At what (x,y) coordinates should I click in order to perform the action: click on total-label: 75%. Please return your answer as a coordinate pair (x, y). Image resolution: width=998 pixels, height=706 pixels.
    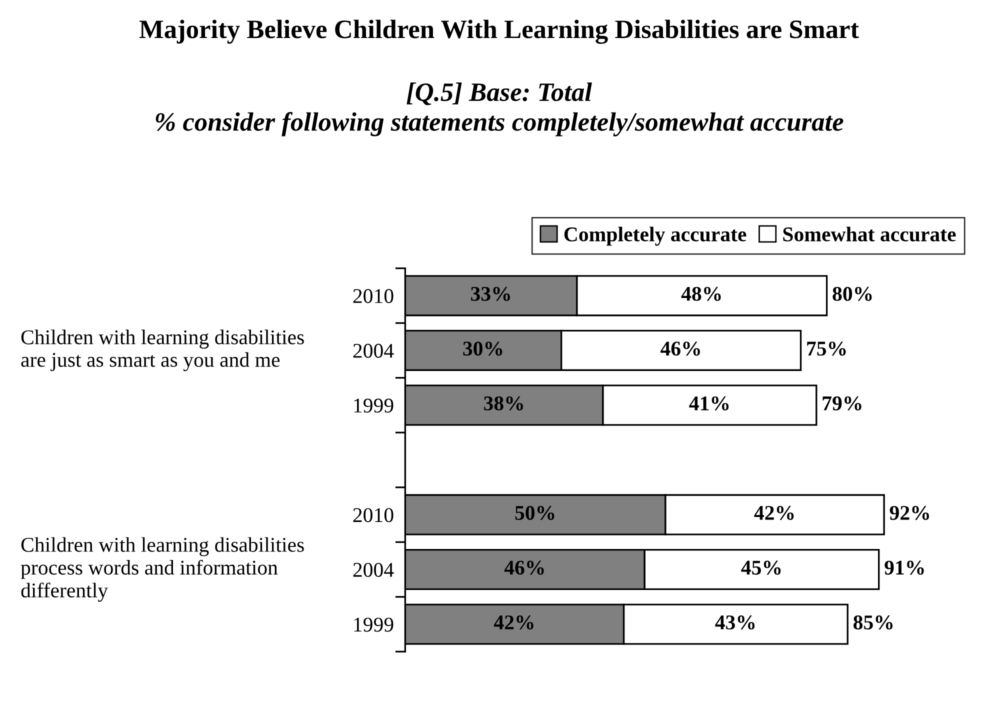
    Looking at the image, I should click on (826, 349).